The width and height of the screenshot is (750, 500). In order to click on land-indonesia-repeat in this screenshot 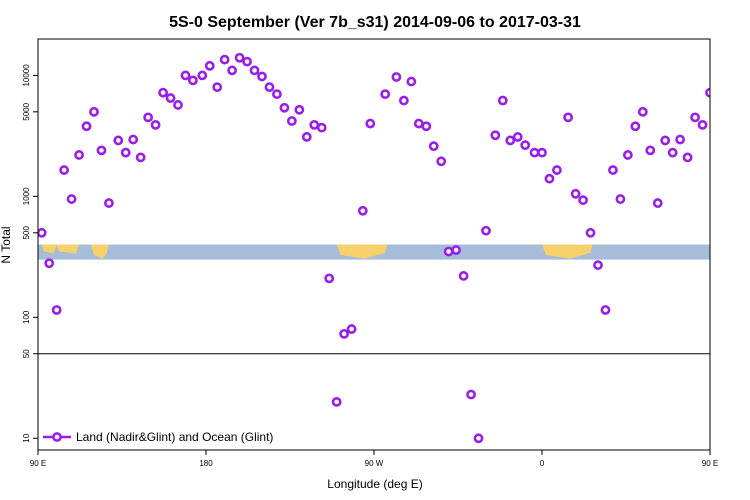, I will do `click(741, 249)`.